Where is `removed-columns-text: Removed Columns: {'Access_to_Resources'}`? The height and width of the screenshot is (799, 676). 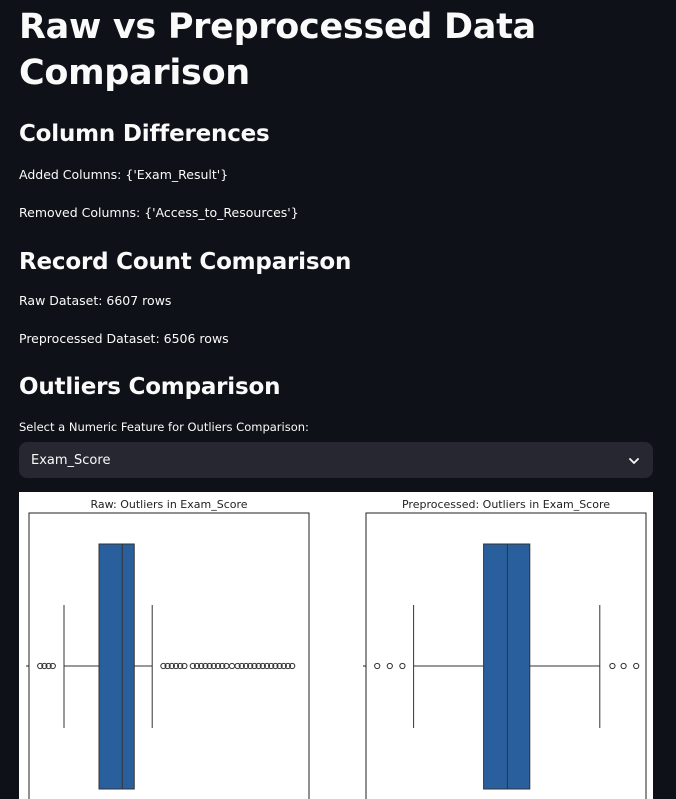 removed-columns-text: Removed Columns: {'Access_to_Resources'} is located at coordinates (159, 212).